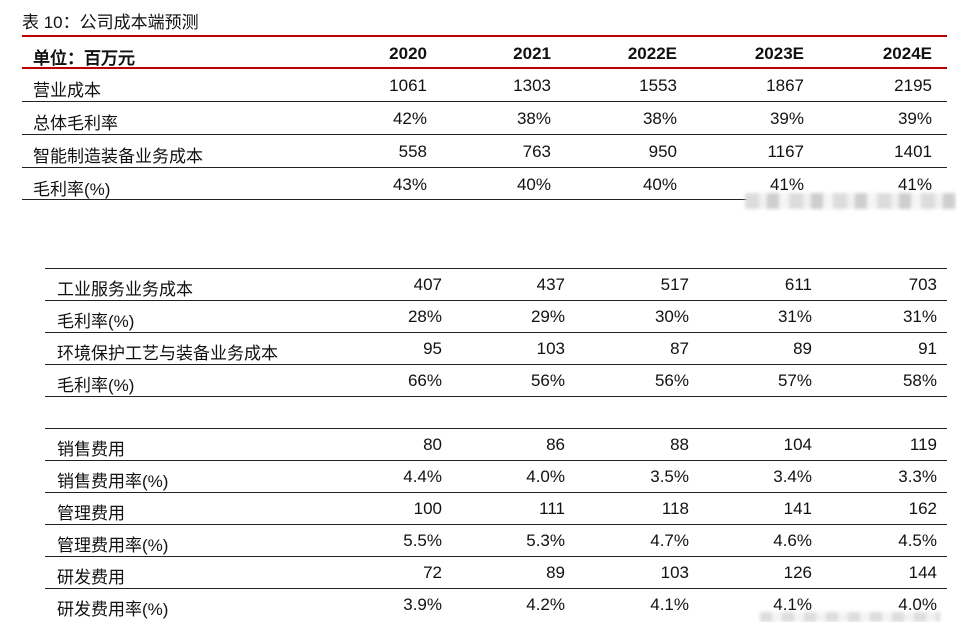  What do you see at coordinates (555, 444) in the screenshot?
I see `cell-value: 86` at bounding box center [555, 444].